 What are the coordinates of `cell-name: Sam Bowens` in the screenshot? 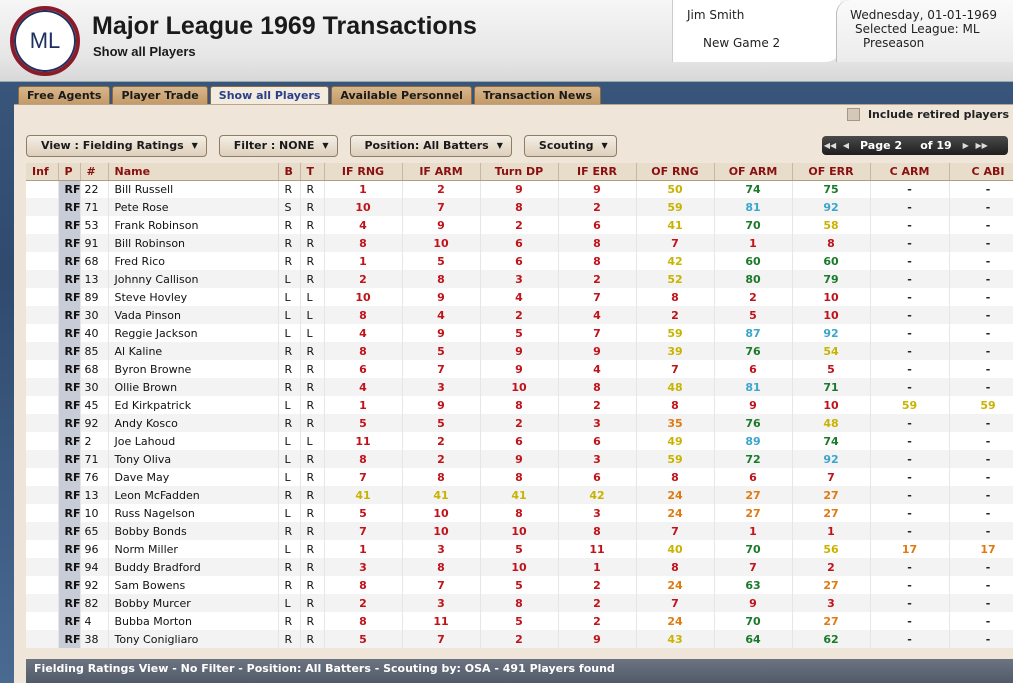 It's located at (193, 585).